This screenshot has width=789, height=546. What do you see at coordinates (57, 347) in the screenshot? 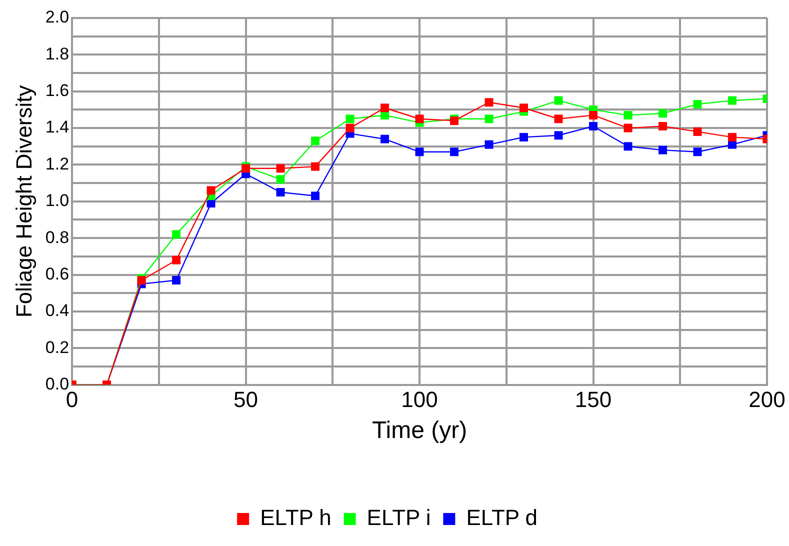
I see `y-tick-label: 0.2` at bounding box center [57, 347].